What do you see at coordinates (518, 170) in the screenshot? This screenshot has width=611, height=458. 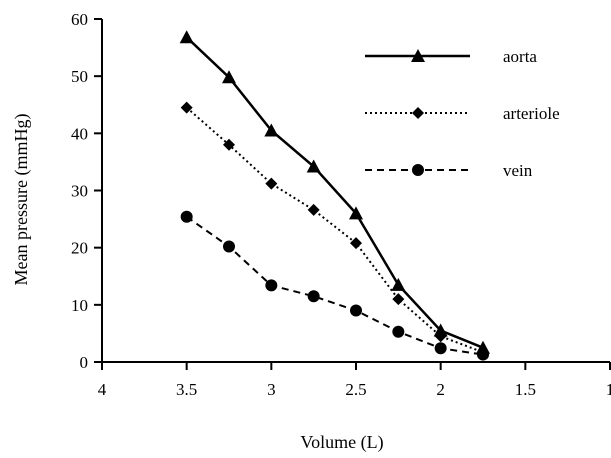 I see `legend-label-vein: vein` at bounding box center [518, 170].